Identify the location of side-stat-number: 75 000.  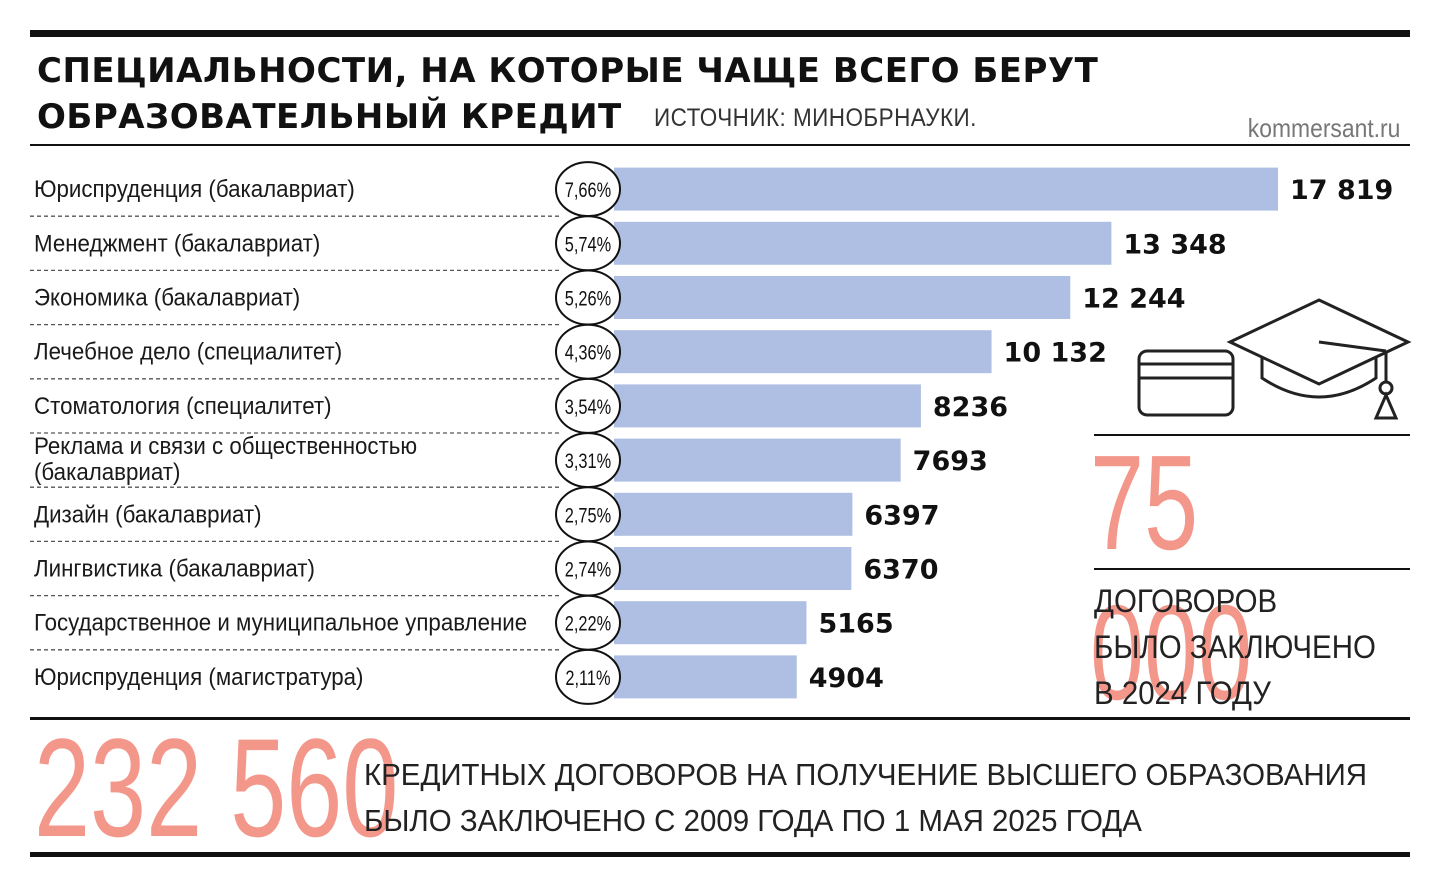
(1171, 577).